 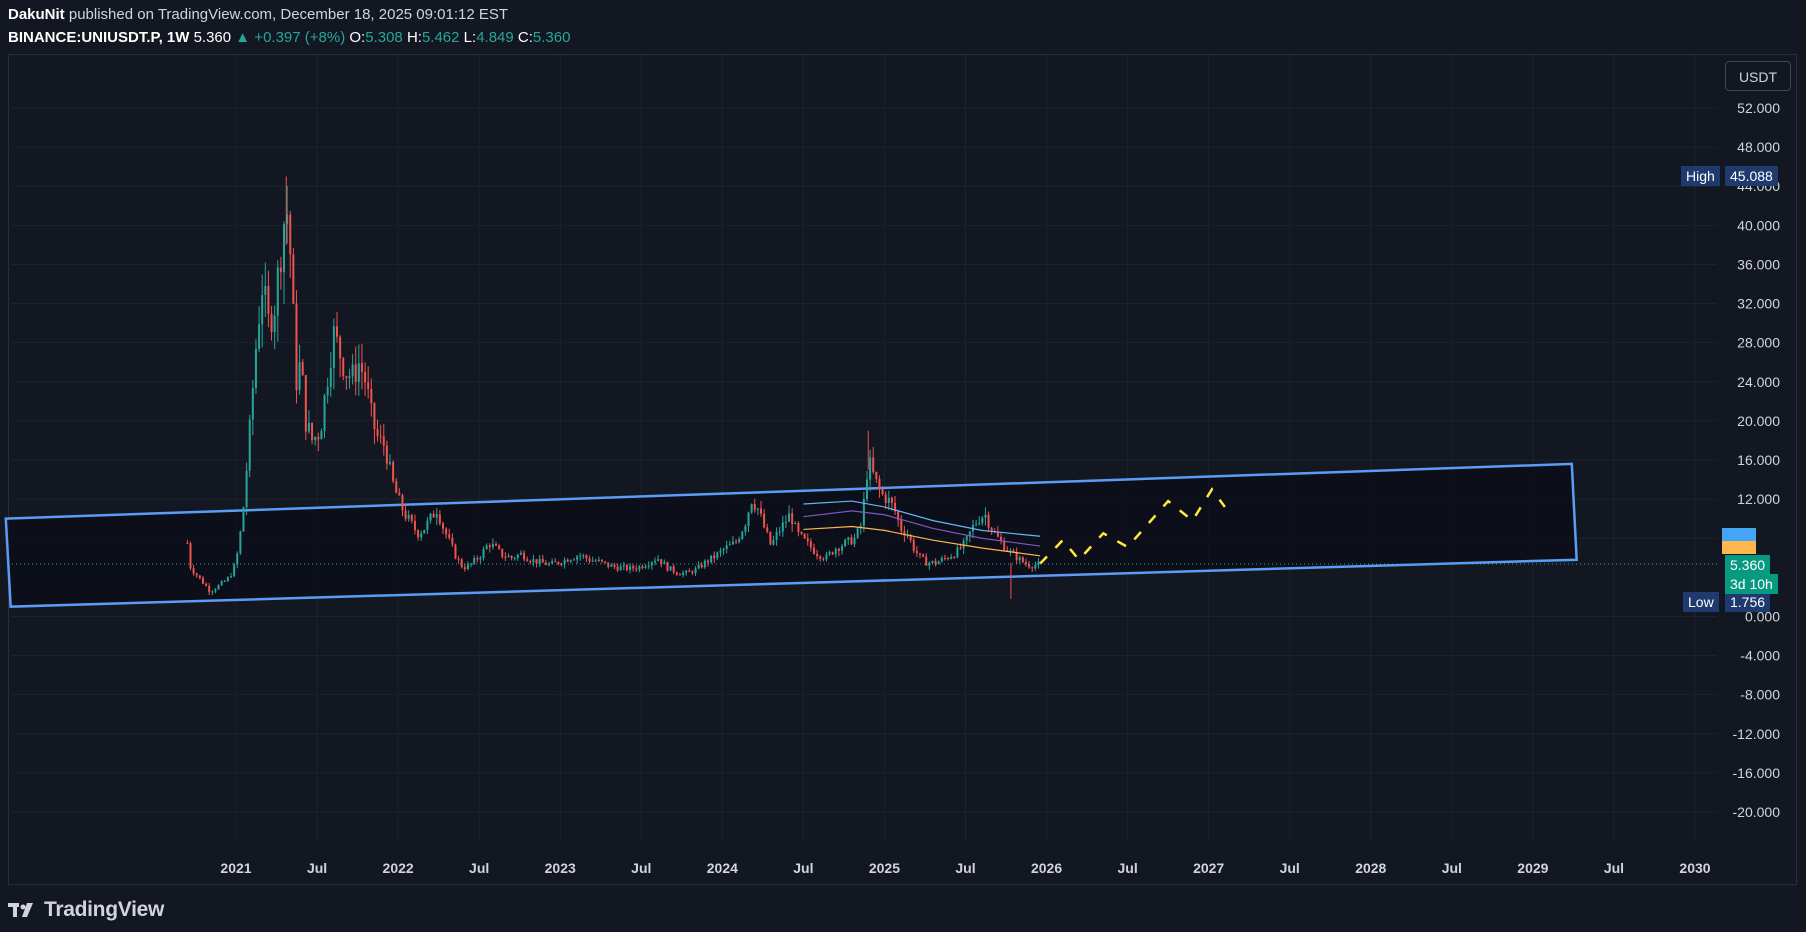 I want to click on currency-button: USDT, so click(x=1758, y=76).